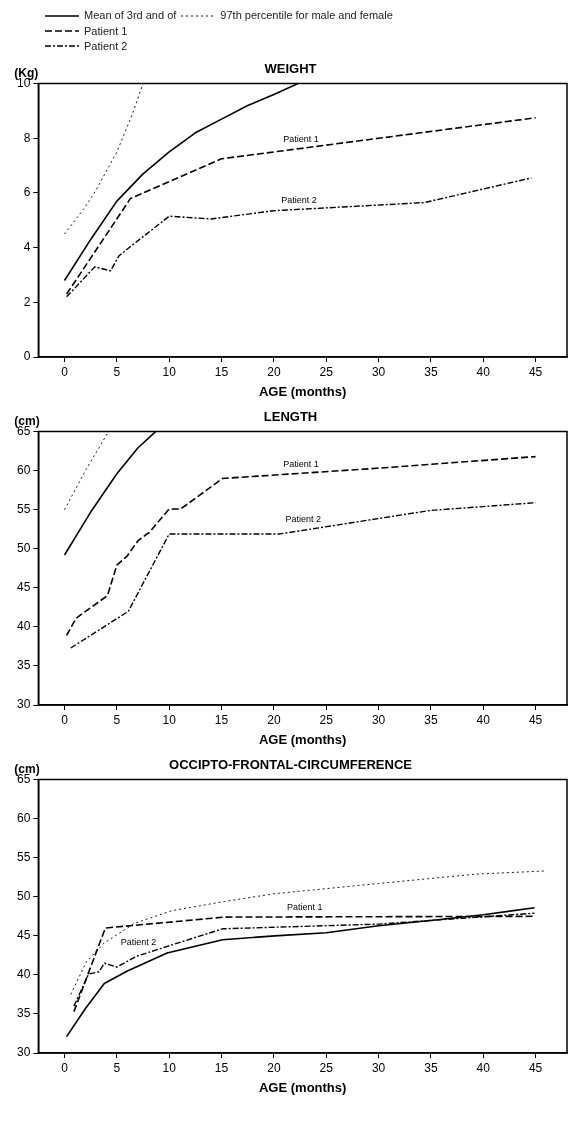 The width and height of the screenshot is (585, 1135). What do you see at coordinates (27, 301) in the screenshot?
I see `y-tick-label: 2` at bounding box center [27, 301].